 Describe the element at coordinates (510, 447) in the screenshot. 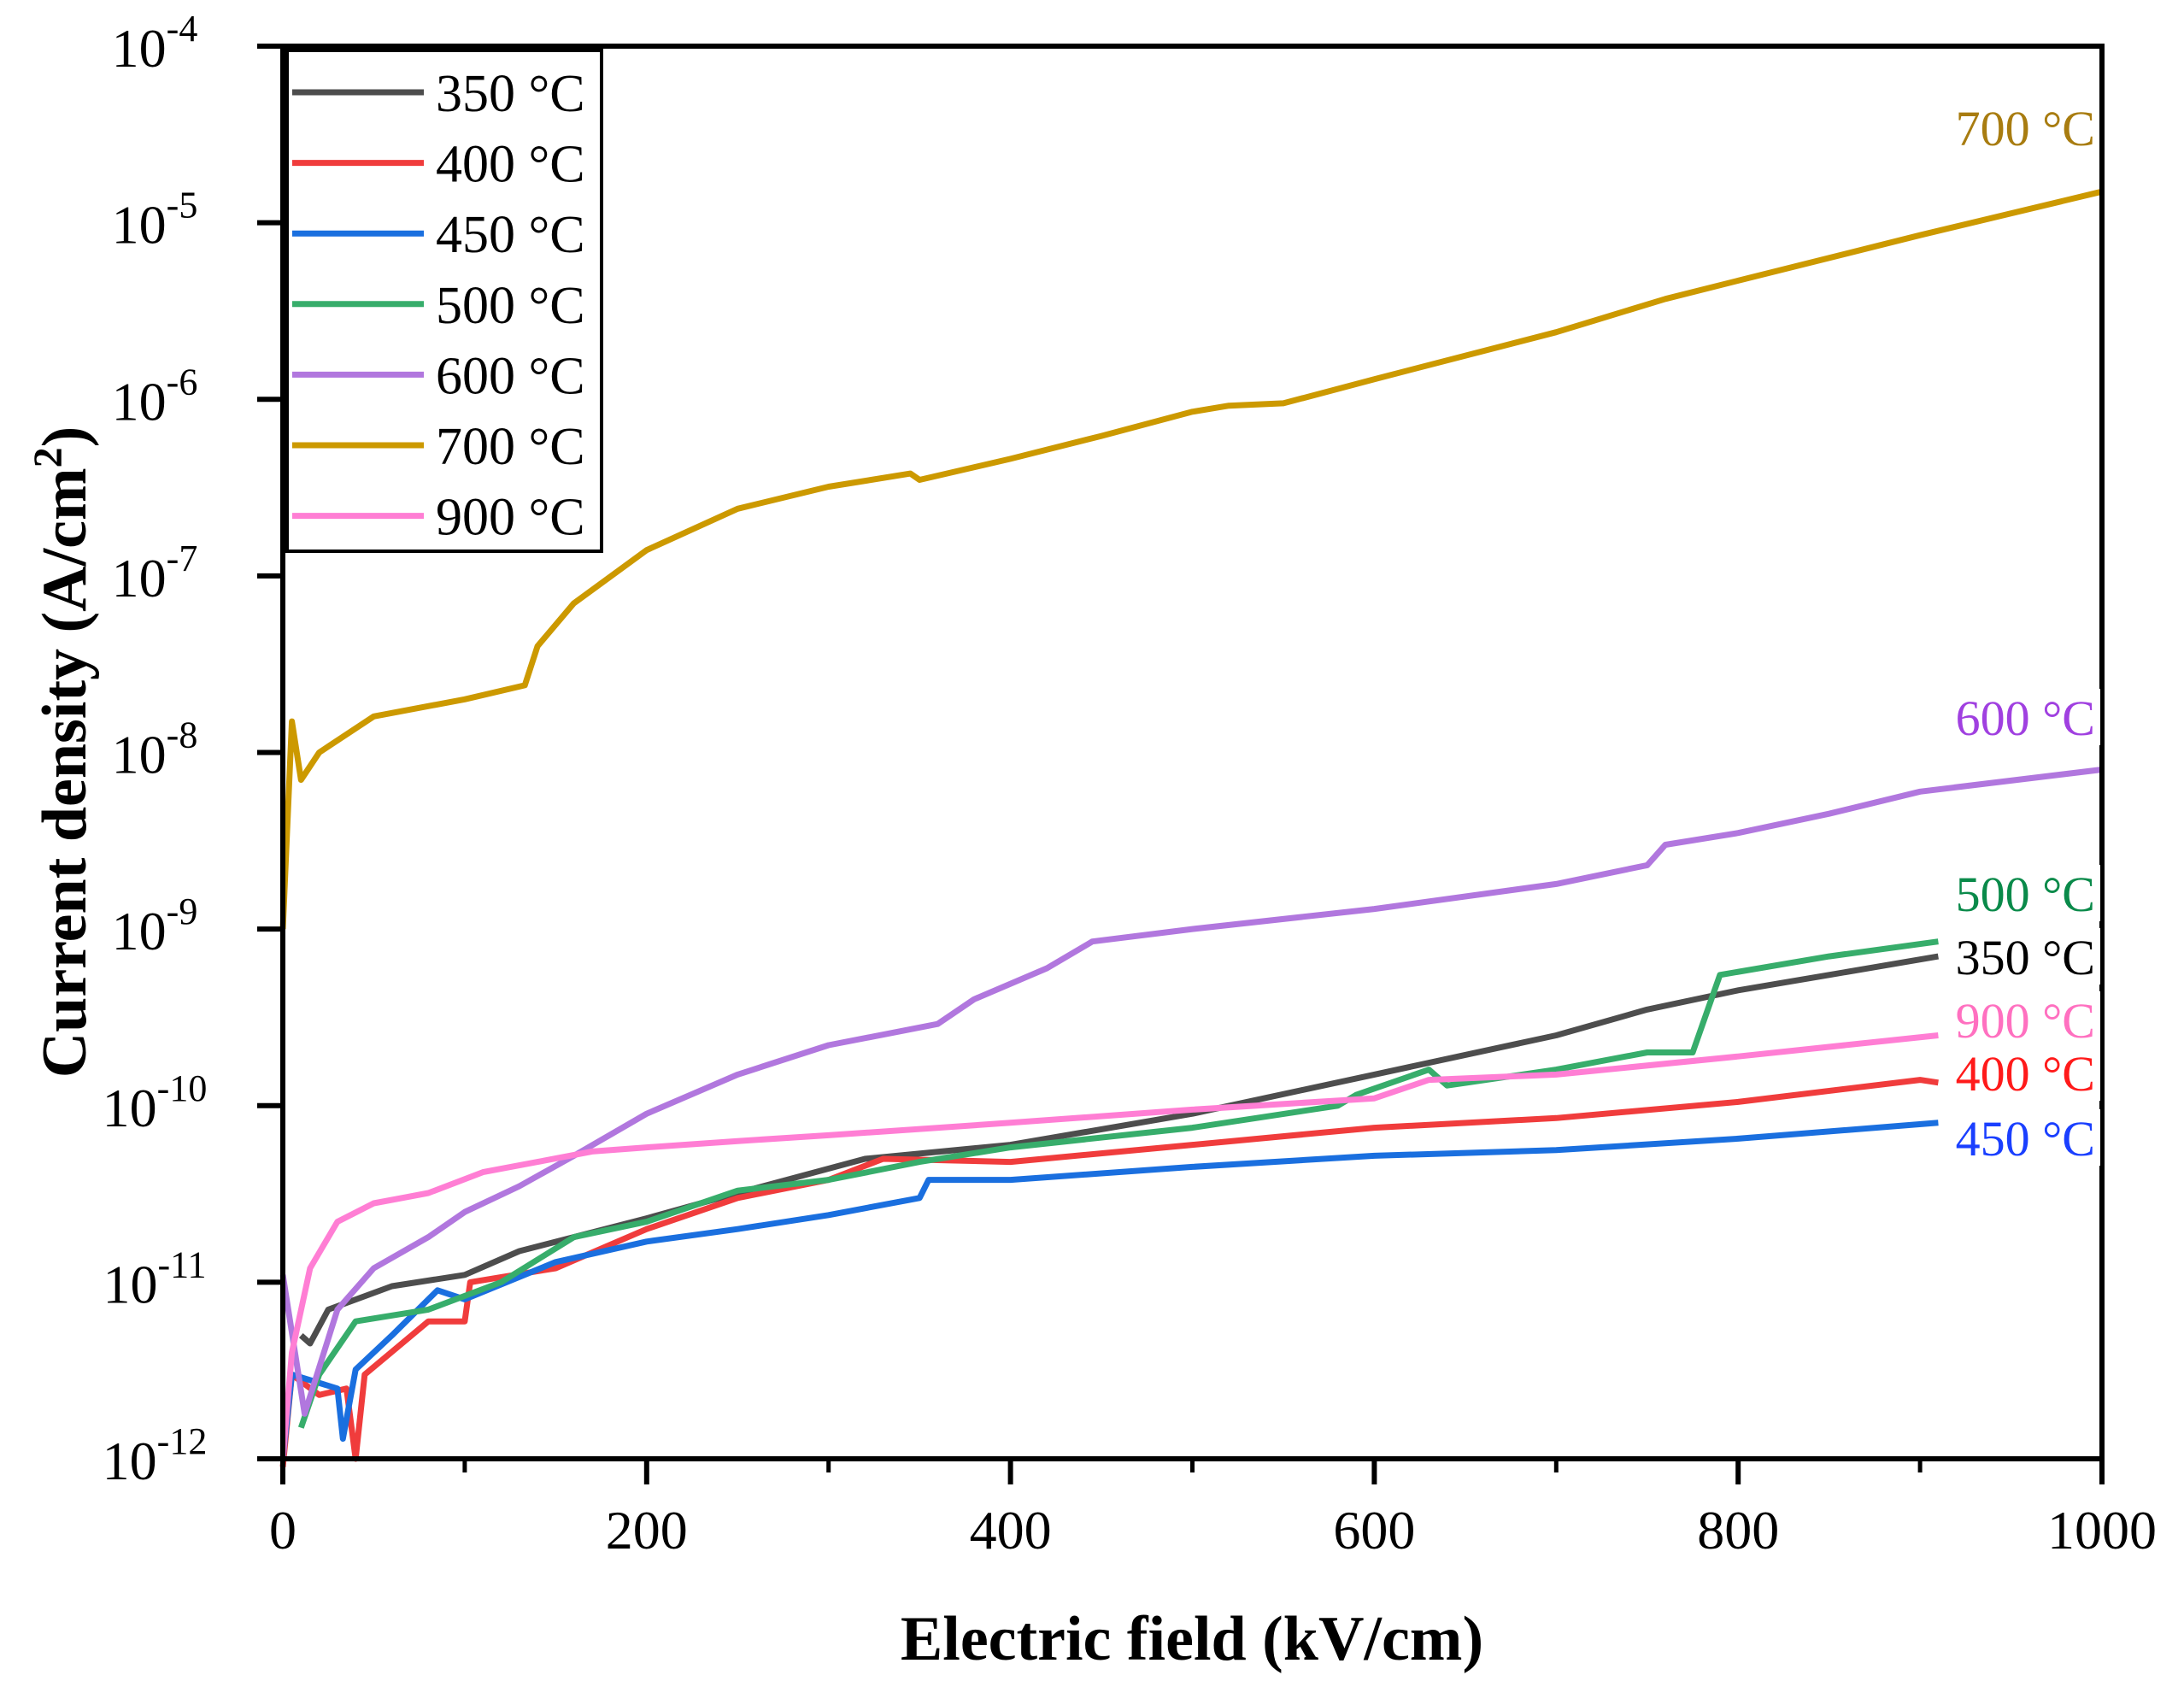

I see `legend-entry-label: 700 °C` at that location.